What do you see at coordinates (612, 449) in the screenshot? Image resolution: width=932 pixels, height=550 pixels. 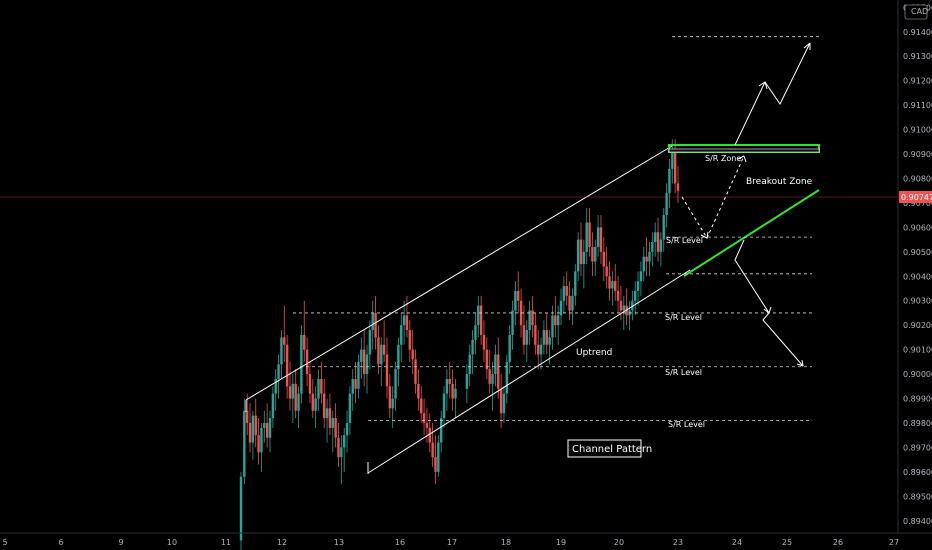 I see `channel-pattern-label: Channel Pattern` at bounding box center [612, 449].